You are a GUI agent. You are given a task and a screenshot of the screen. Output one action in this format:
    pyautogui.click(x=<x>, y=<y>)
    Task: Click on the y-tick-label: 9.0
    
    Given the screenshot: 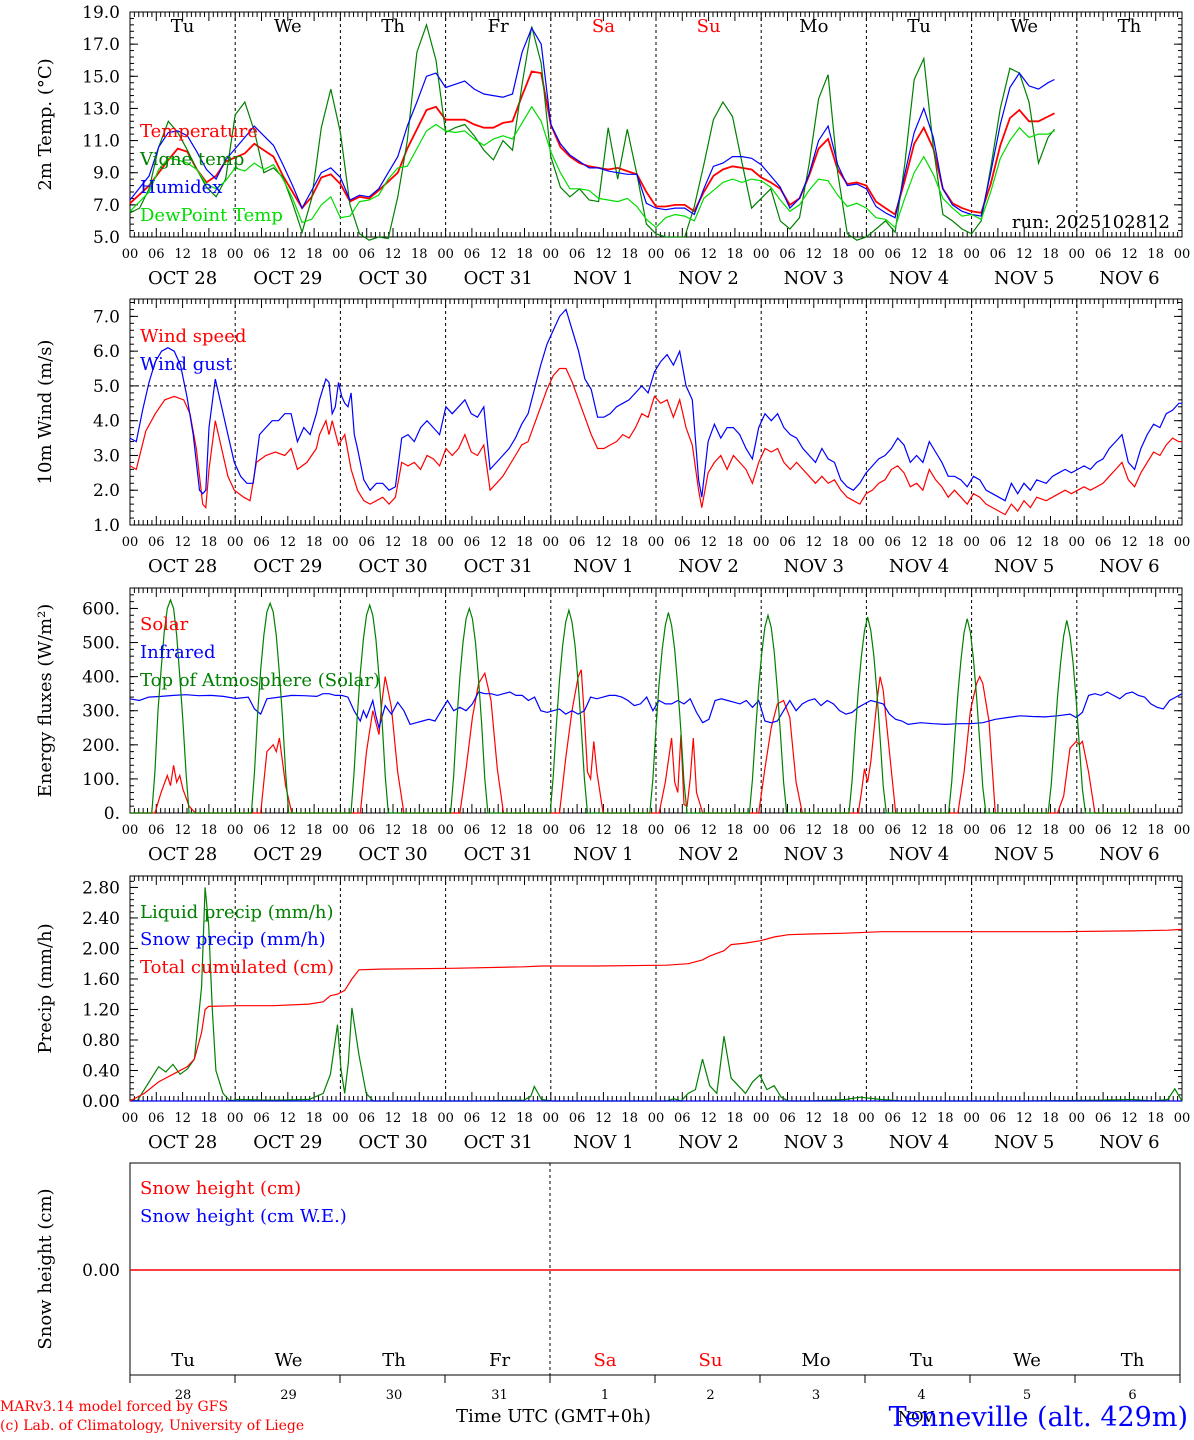 What is the action you would take?
    pyautogui.click(x=106, y=174)
    